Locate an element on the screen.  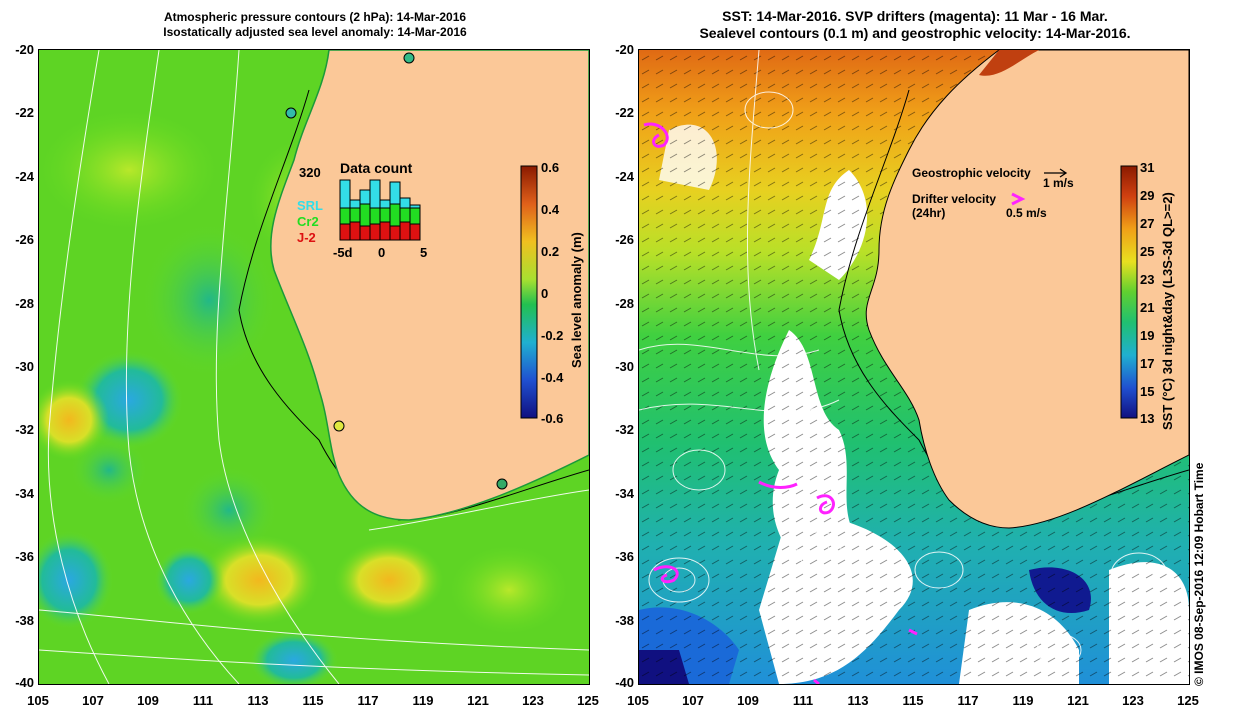
geo-velocity-value: 1 m/s is located at coordinates (1058, 183).